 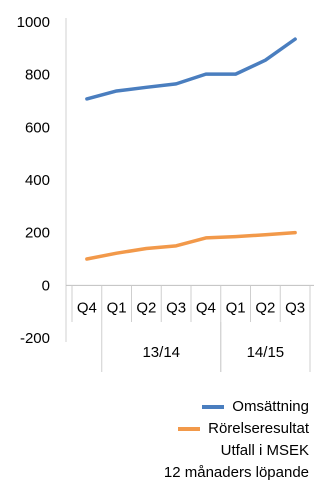 I want to click on legend-item-rorelseresultat: Rörelseresultat, so click(x=236, y=429).